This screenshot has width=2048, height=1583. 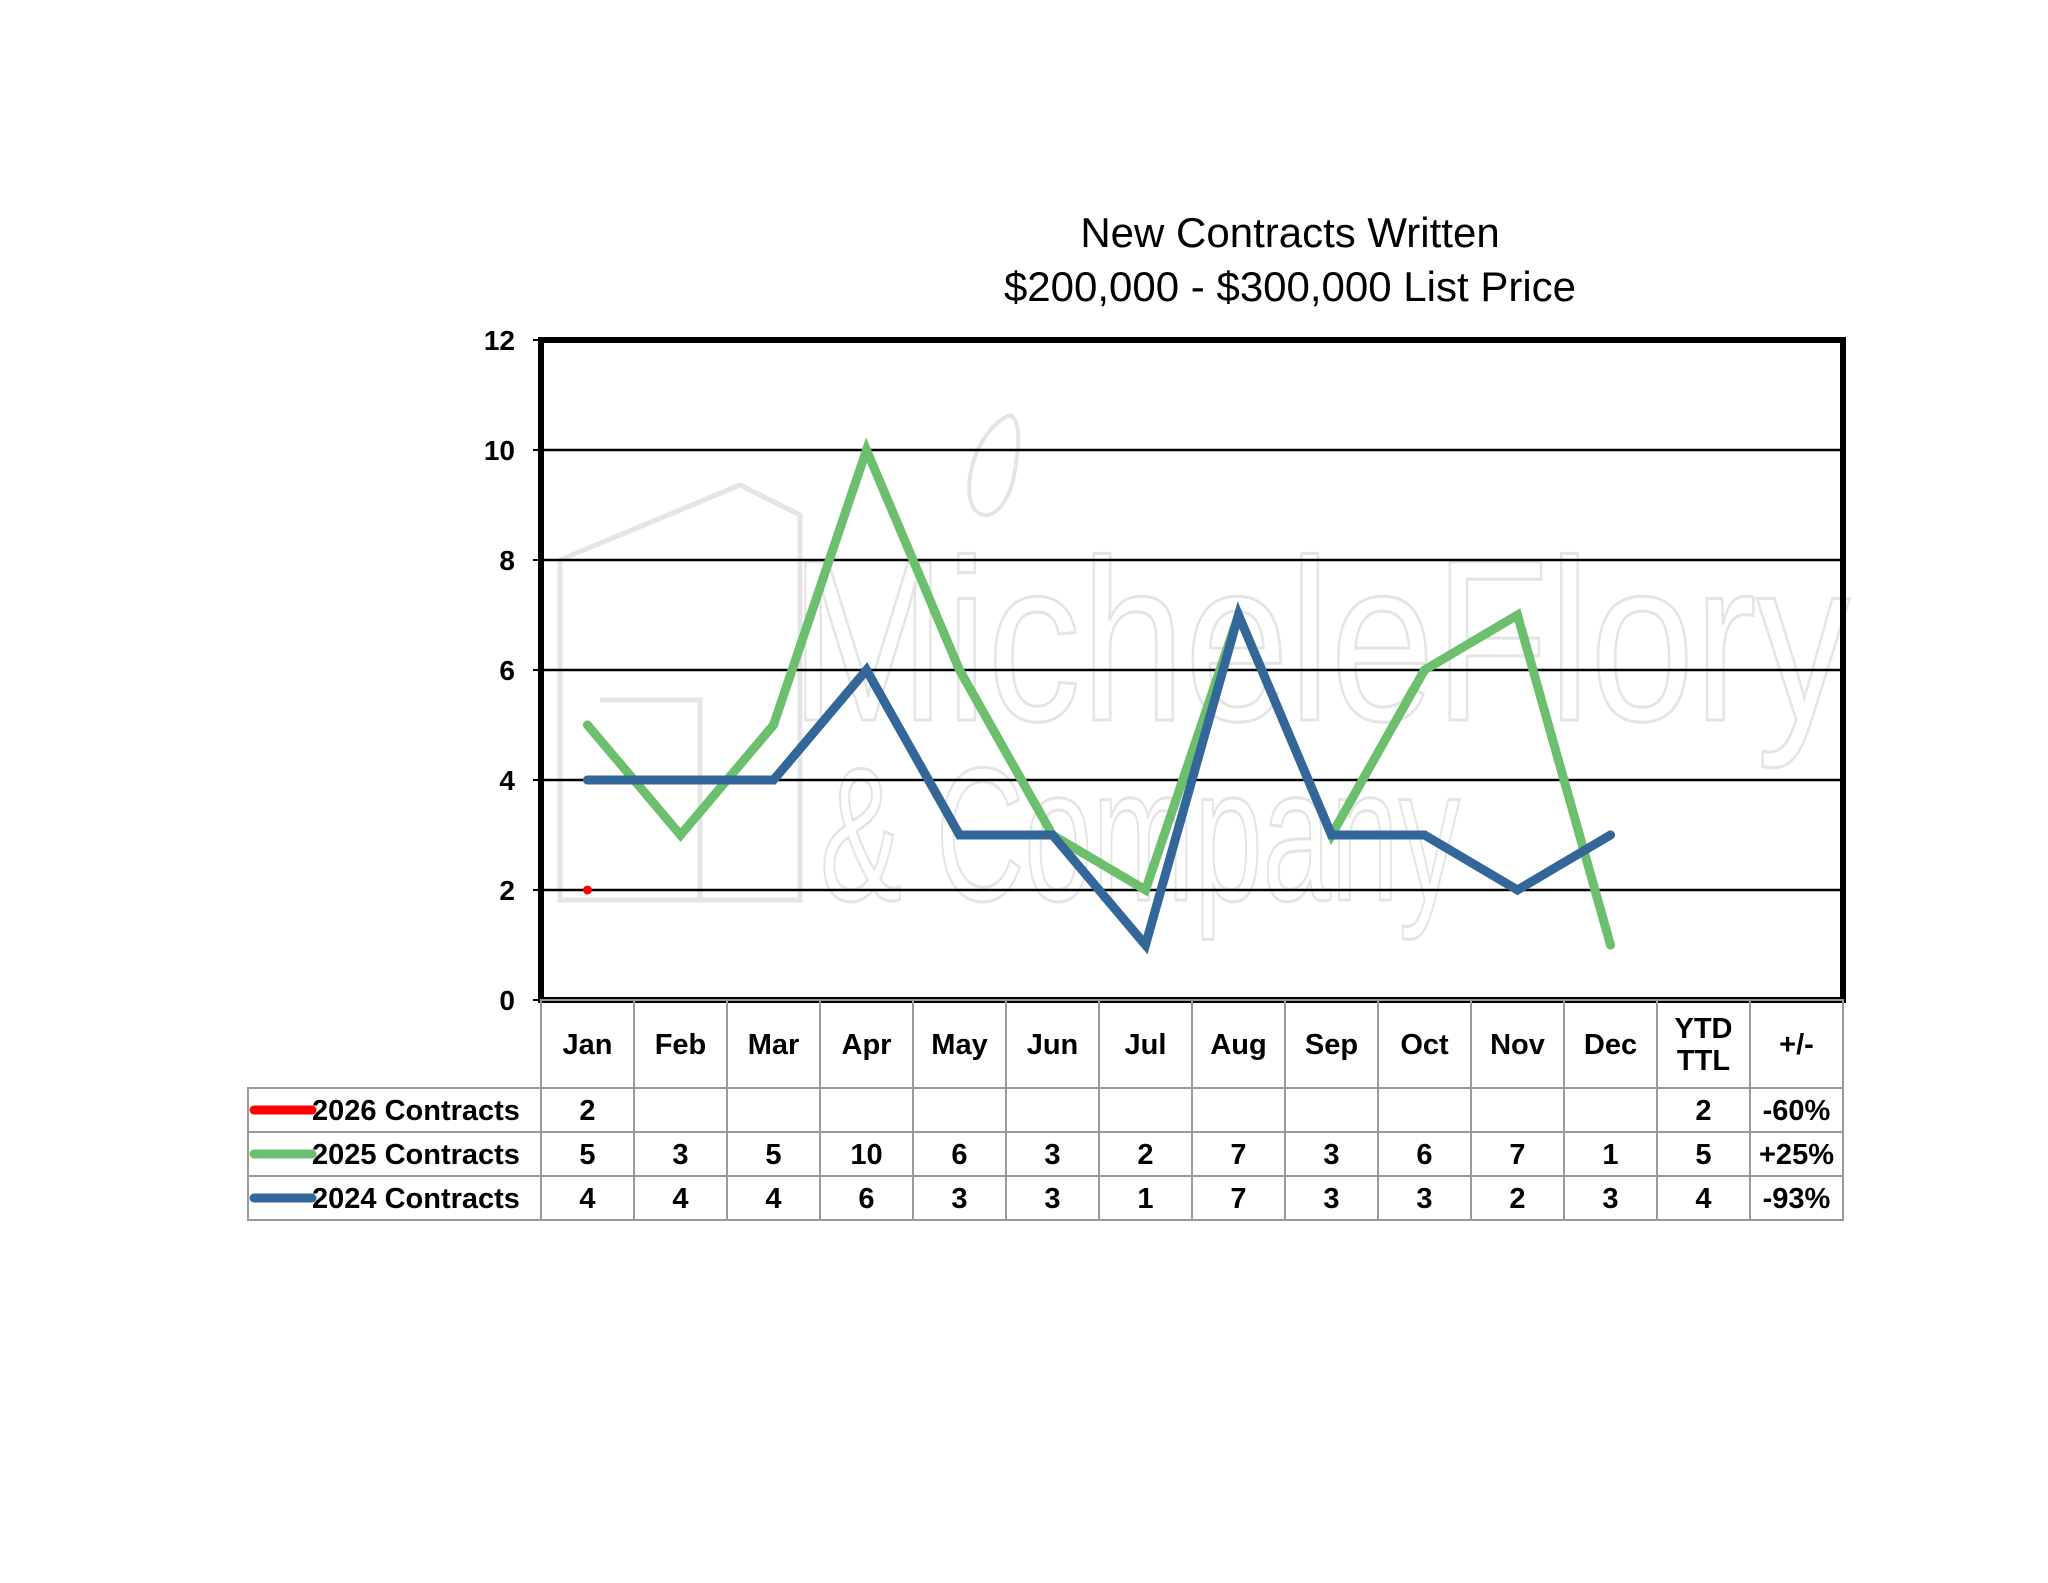 I want to click on x-category-label: Jan, so click(x=588, y=1045).